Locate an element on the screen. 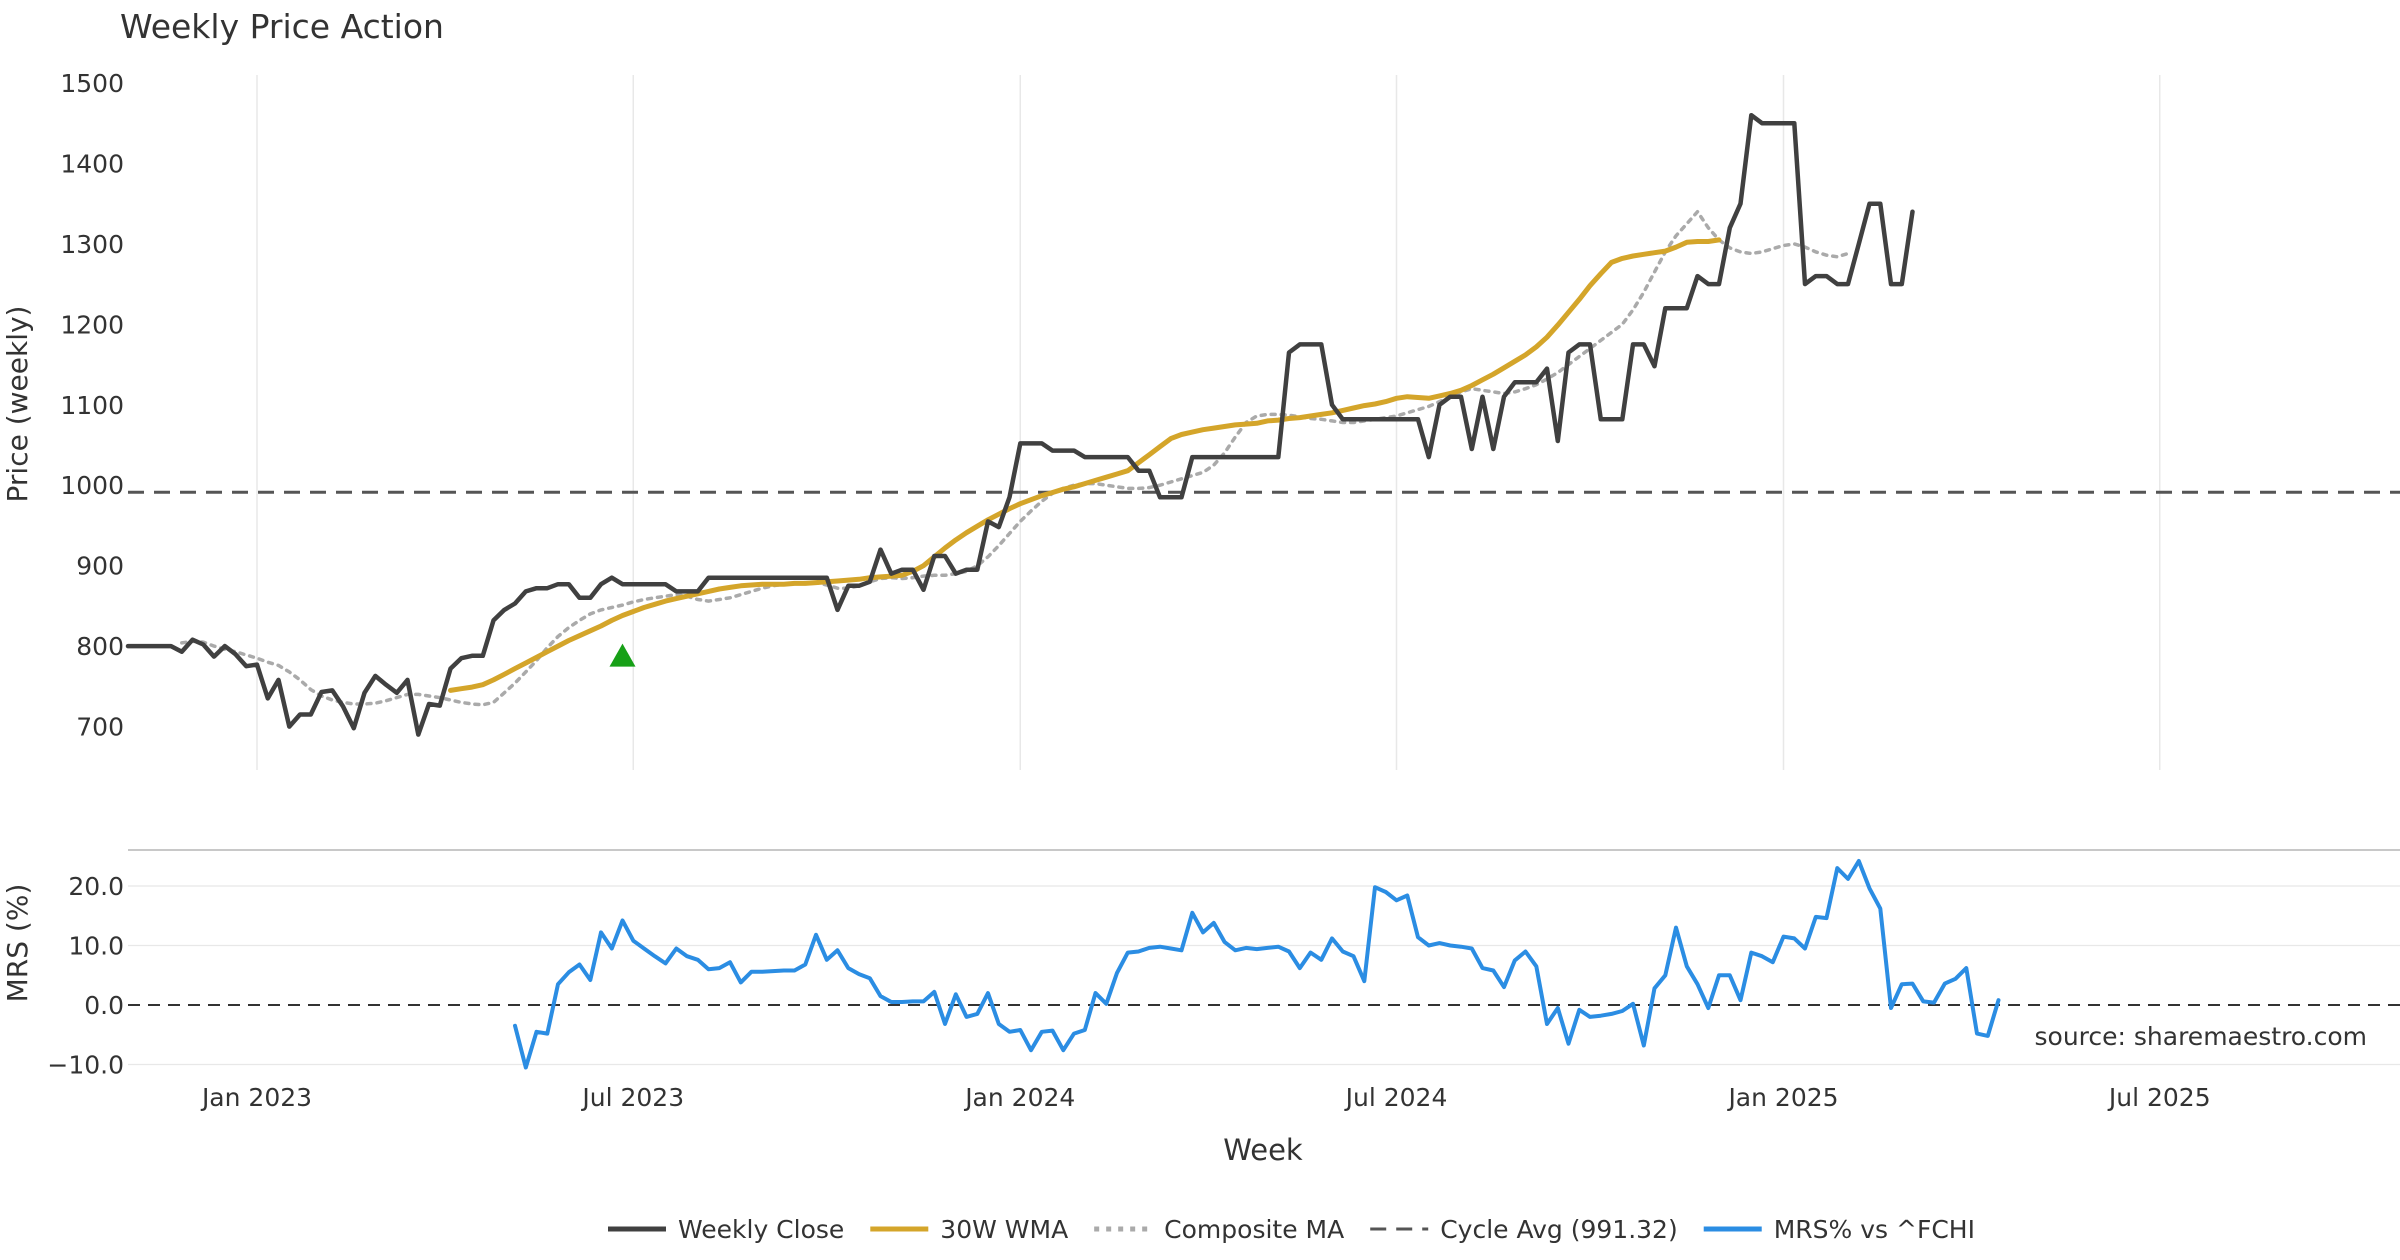 The height and width of the screenshot is (1260, 2400). price-y-tick: 800 is located at coordinates (100, 646).